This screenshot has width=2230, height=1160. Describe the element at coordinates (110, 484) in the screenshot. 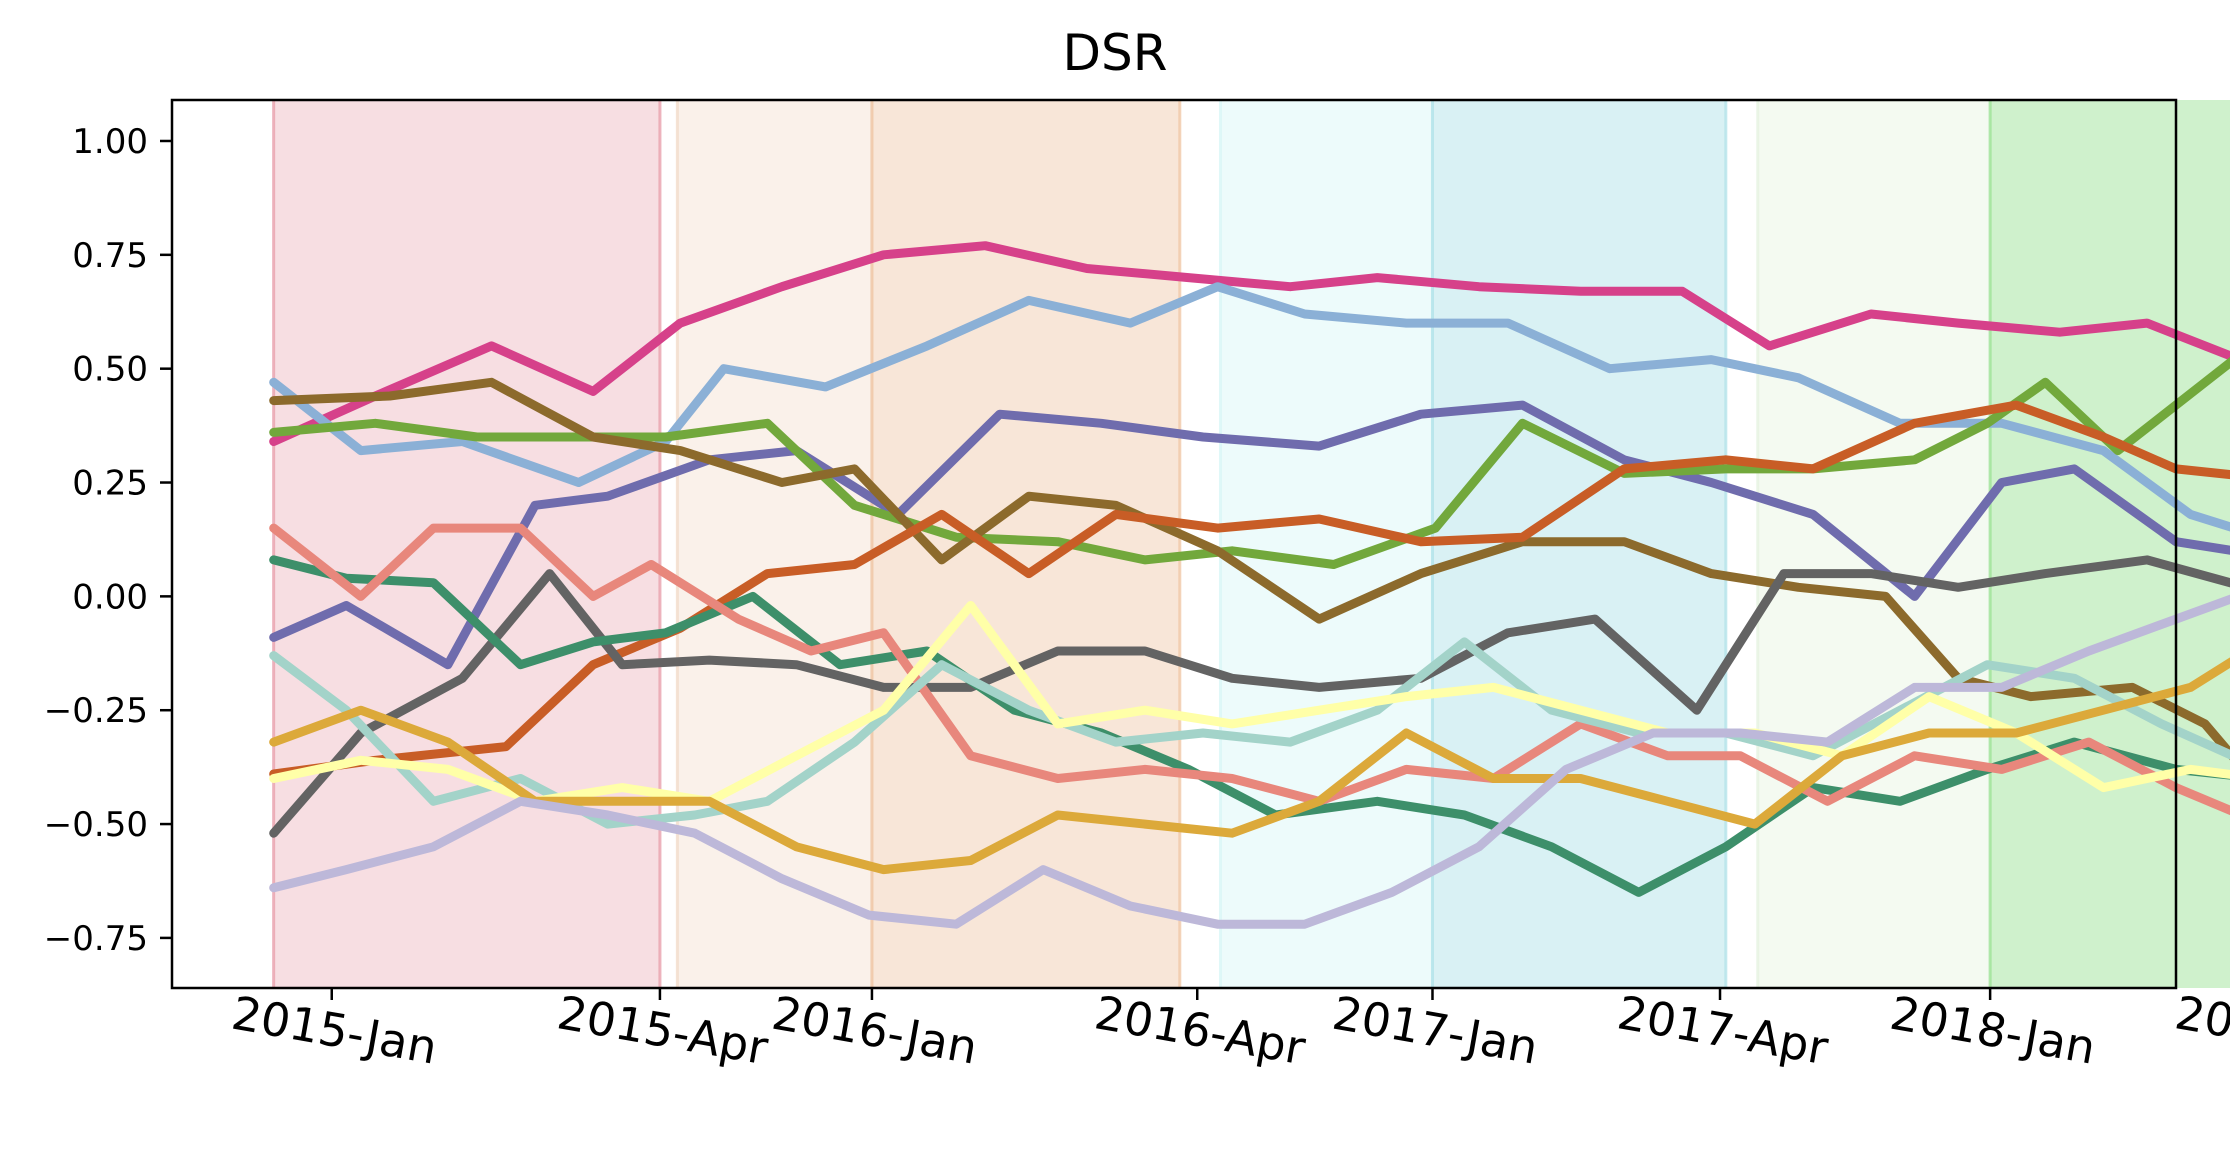

I see `y-tick-label: 0.25` at that location.